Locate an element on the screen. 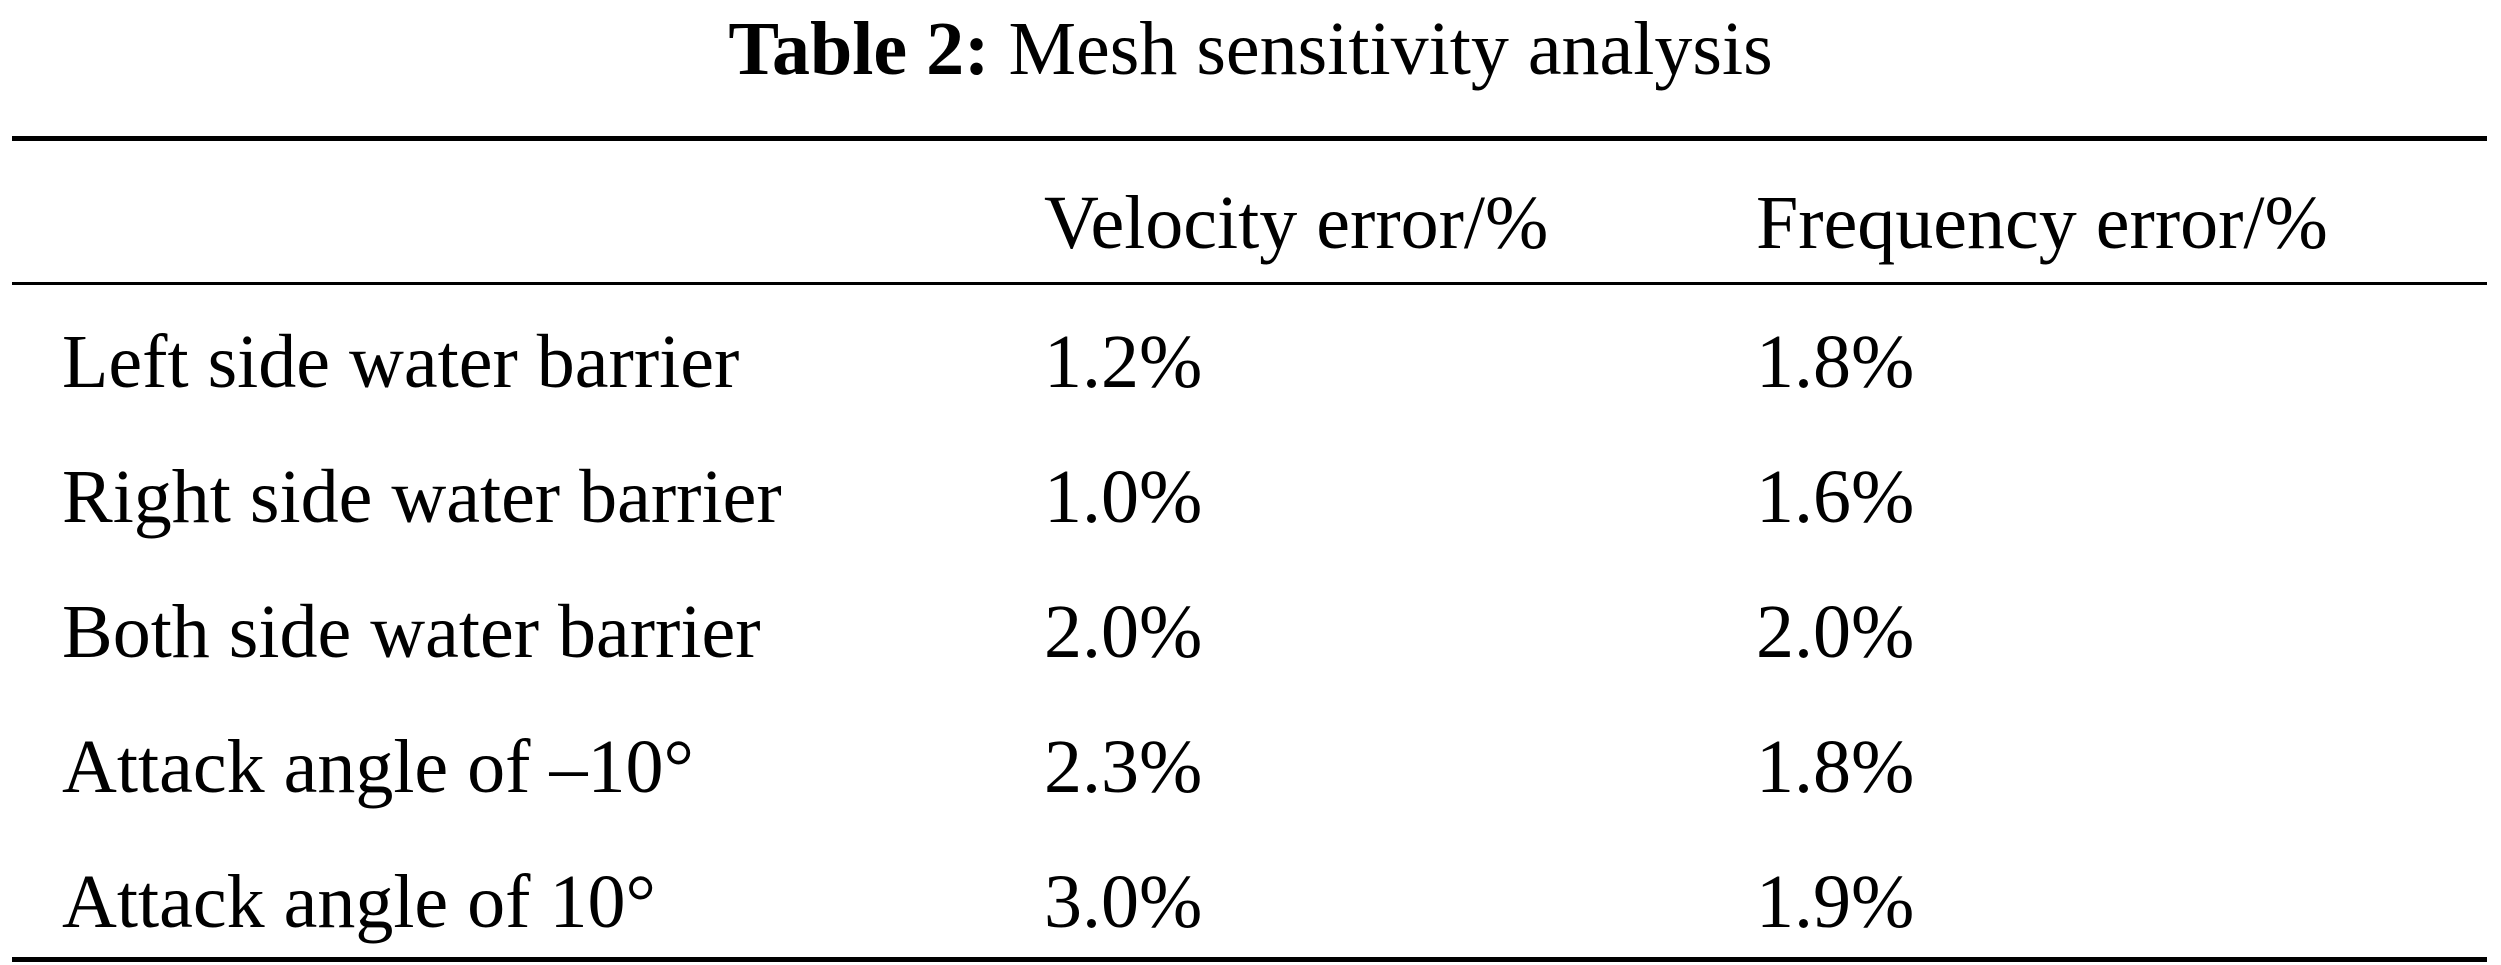 The width and height of the screenshot is (2501, 965). row-label: Both side water barrier is located at coordinates (411, 632).